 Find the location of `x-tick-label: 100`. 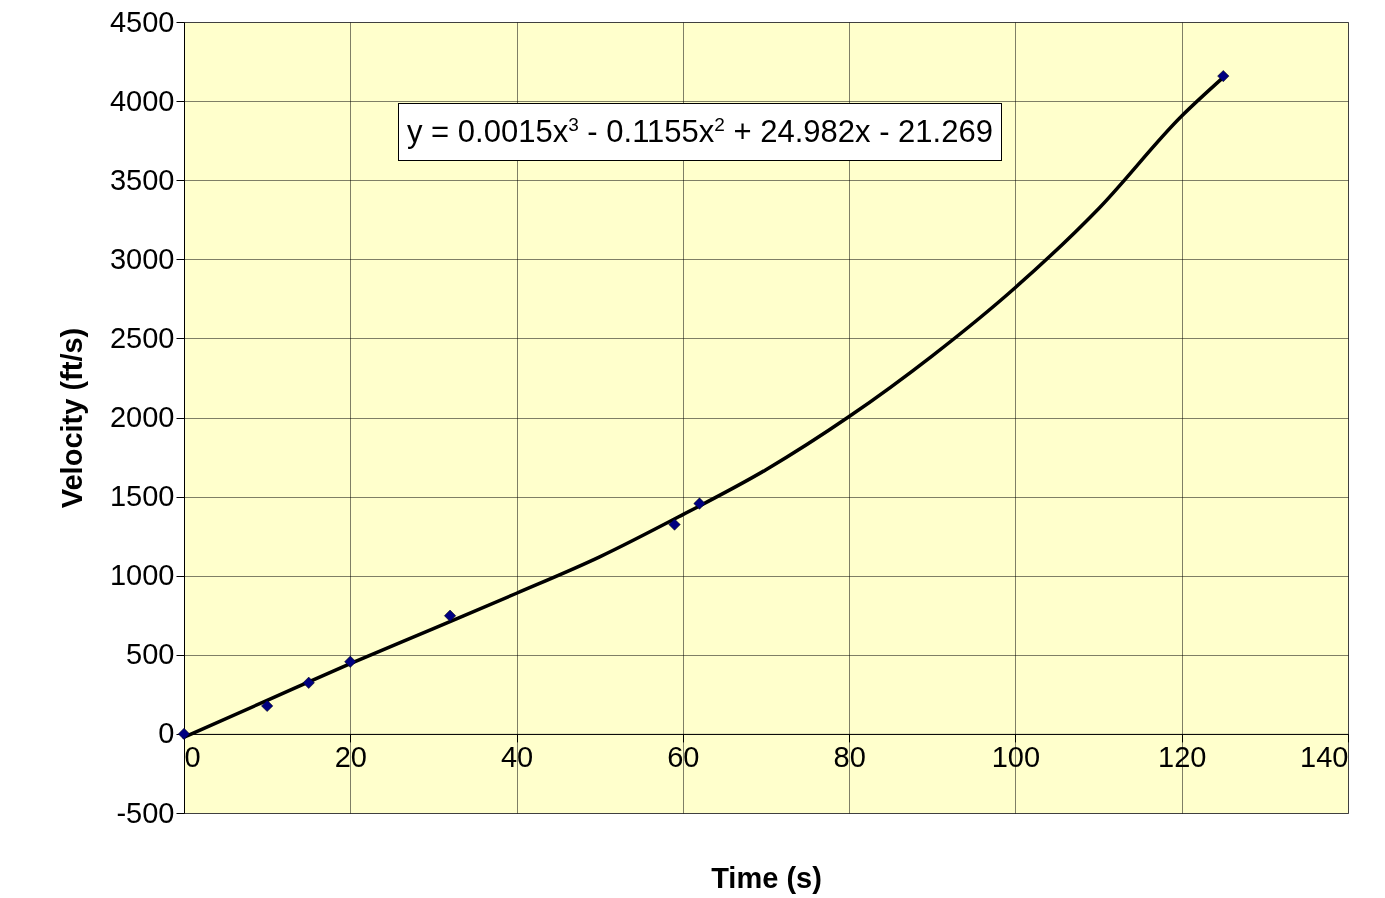

x-tick-label: 100 is located at coordinates (1016, 757).